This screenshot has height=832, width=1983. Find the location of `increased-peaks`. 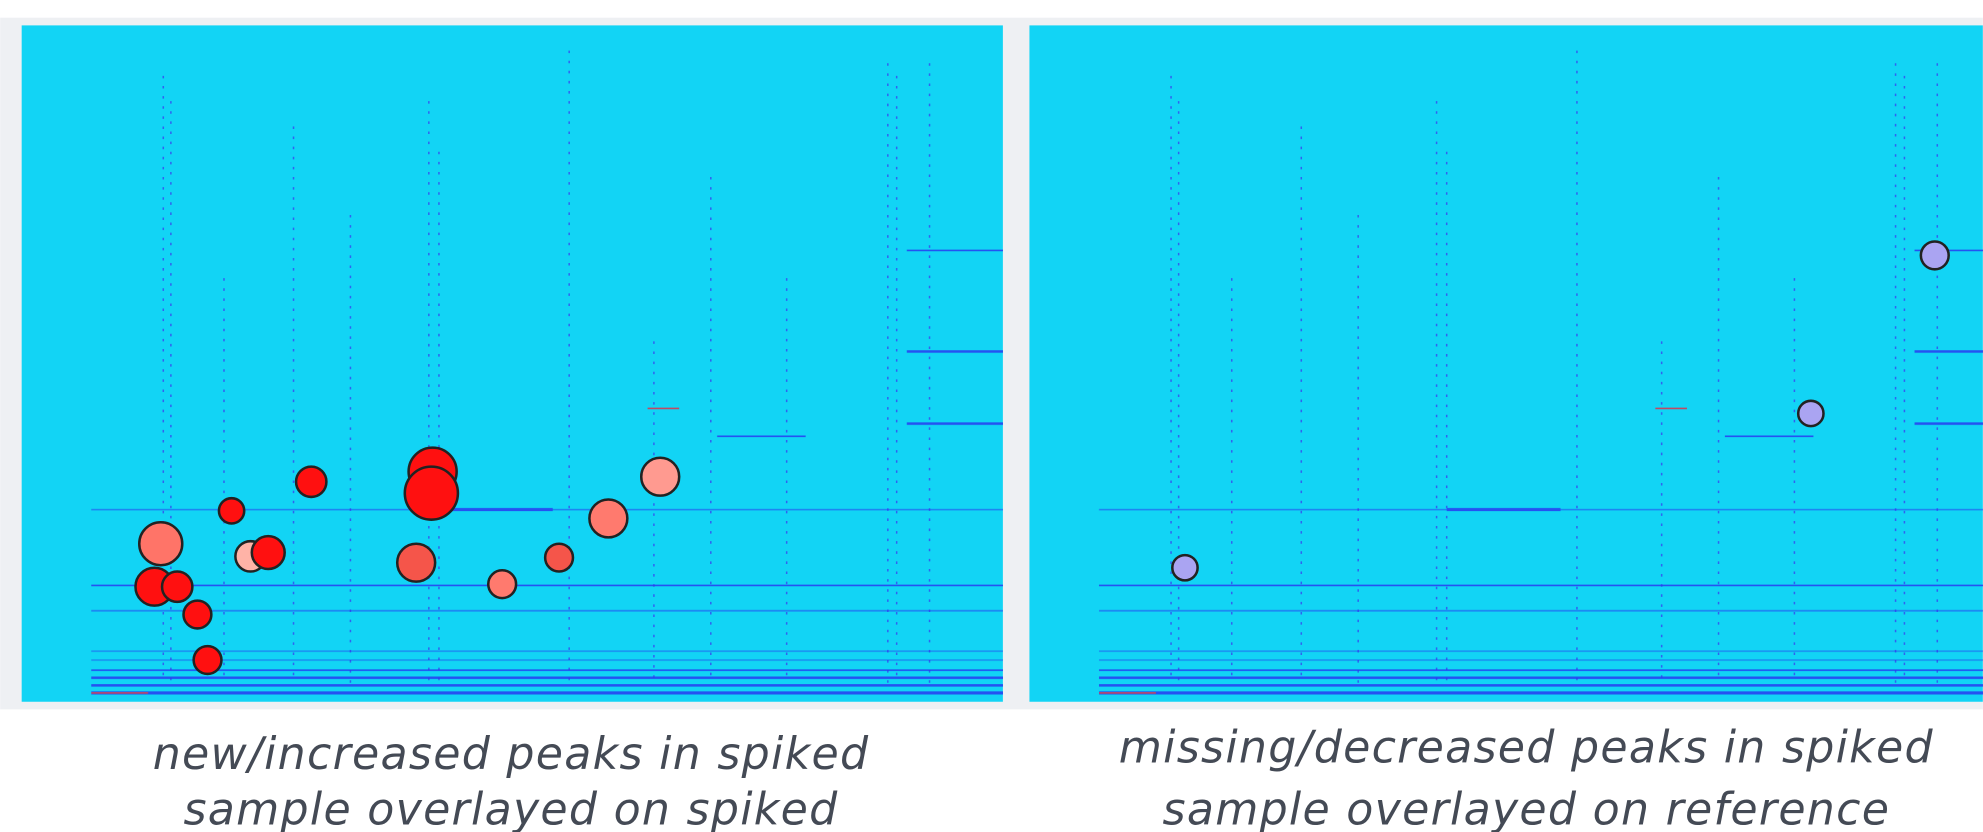

increased-peaks is located at coordinates (407, 561).